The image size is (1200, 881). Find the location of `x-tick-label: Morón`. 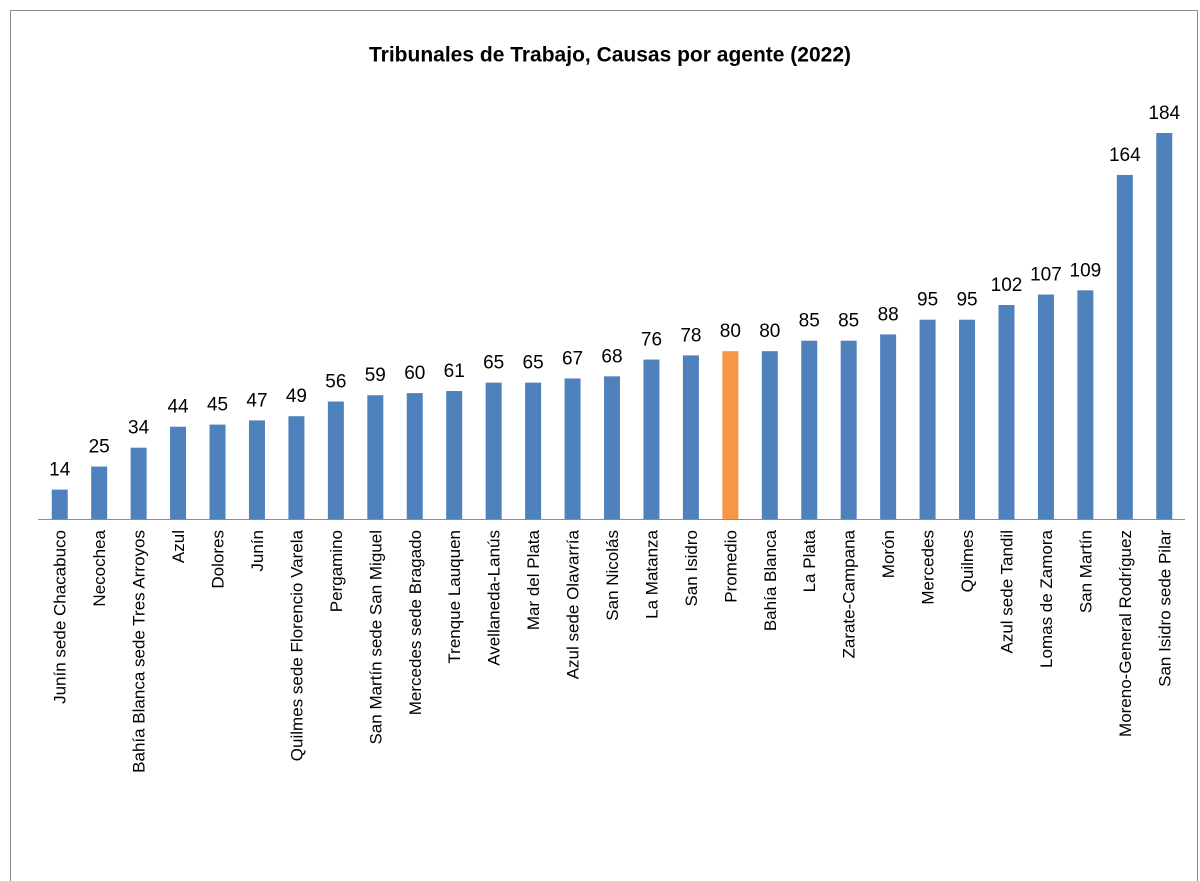

x-tick-label: Morón is located at coordinates (888, 554).